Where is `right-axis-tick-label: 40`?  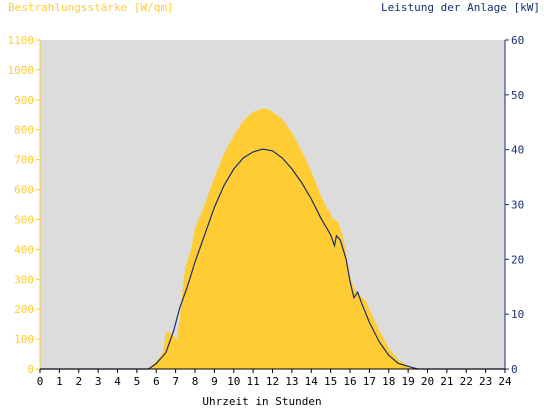 right-axis-tick-label: 40 is located at coordinates (517, 150).